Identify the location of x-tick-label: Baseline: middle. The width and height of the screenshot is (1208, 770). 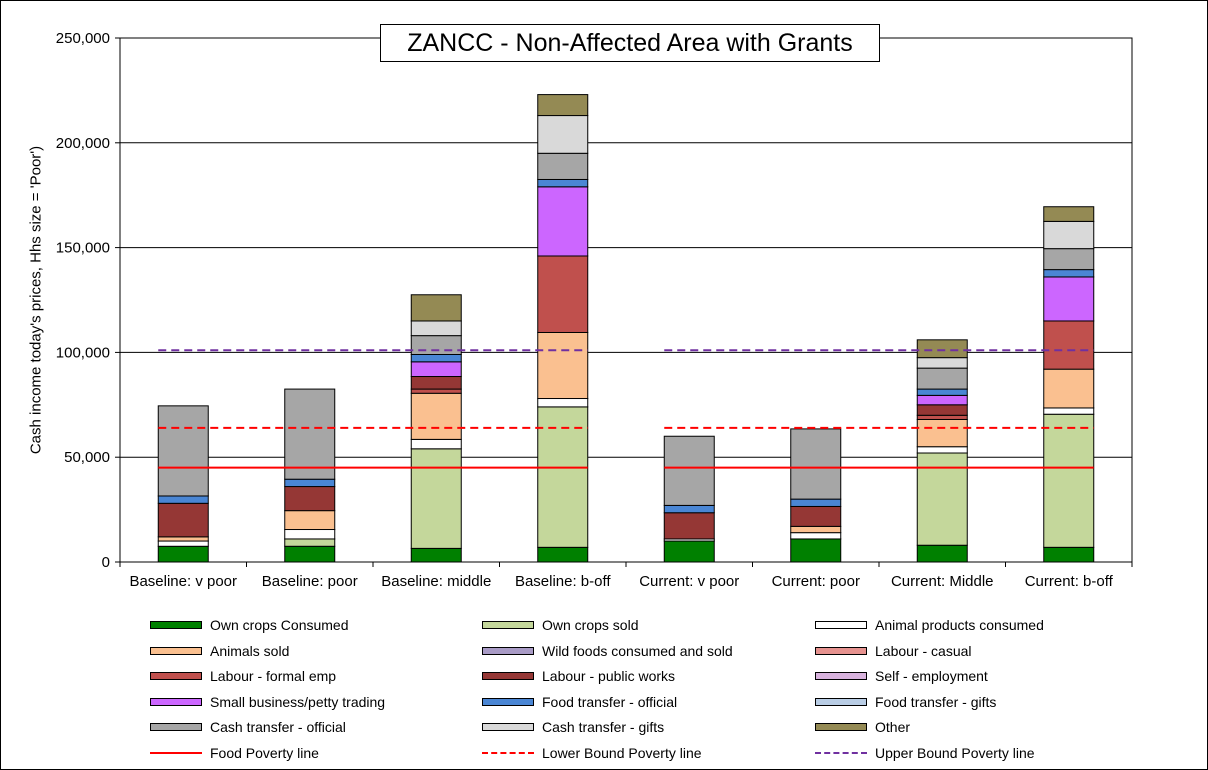
(436, 581).